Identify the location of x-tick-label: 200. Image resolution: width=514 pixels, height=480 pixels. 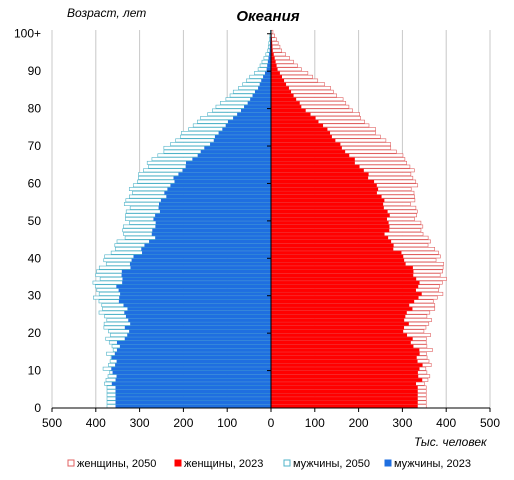
(183, 423).